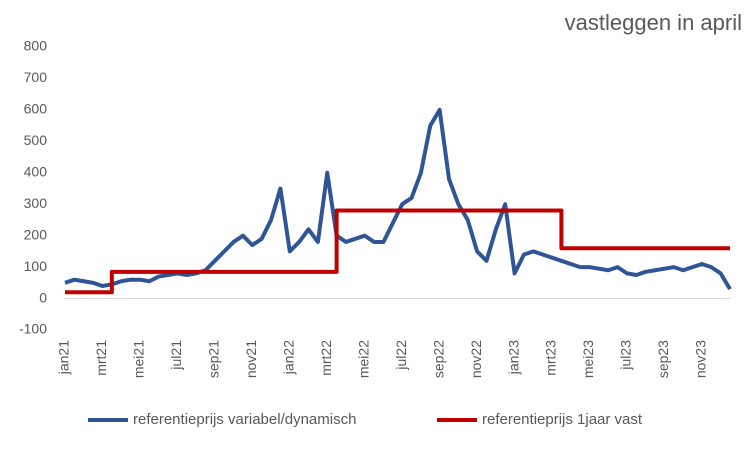  I want to click on y-tick-label: -100, so click(33, 329).